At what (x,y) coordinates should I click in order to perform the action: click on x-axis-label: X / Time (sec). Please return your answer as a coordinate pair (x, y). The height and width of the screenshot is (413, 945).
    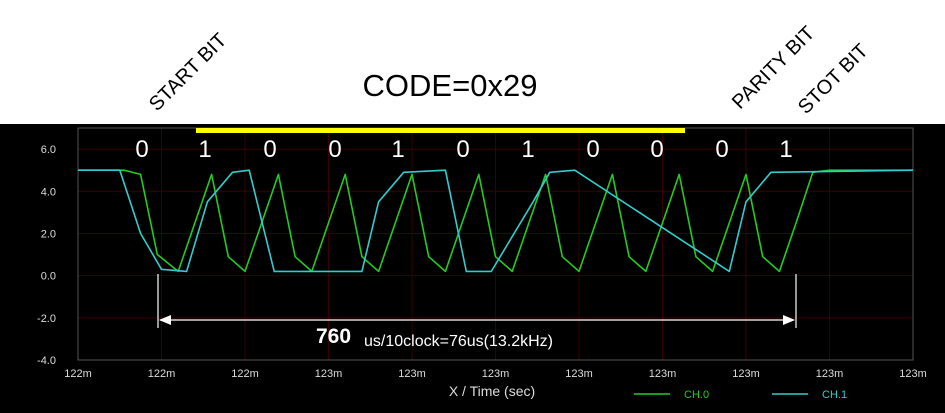
    Looking at the image, I should click on (492, 391).